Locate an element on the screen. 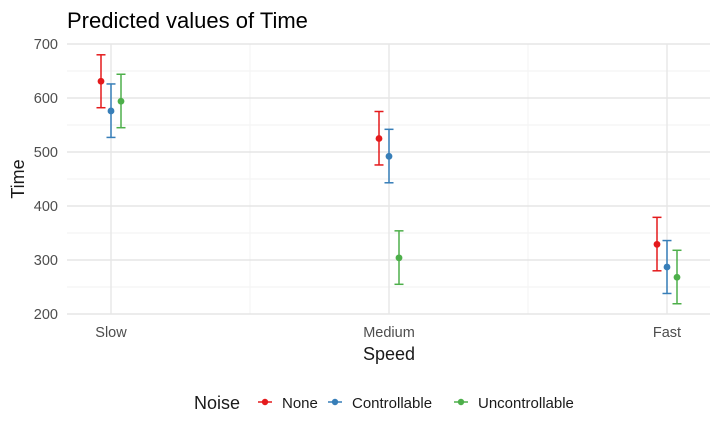  legend-label: Uncontrollable is located at coordinates (526, 403).